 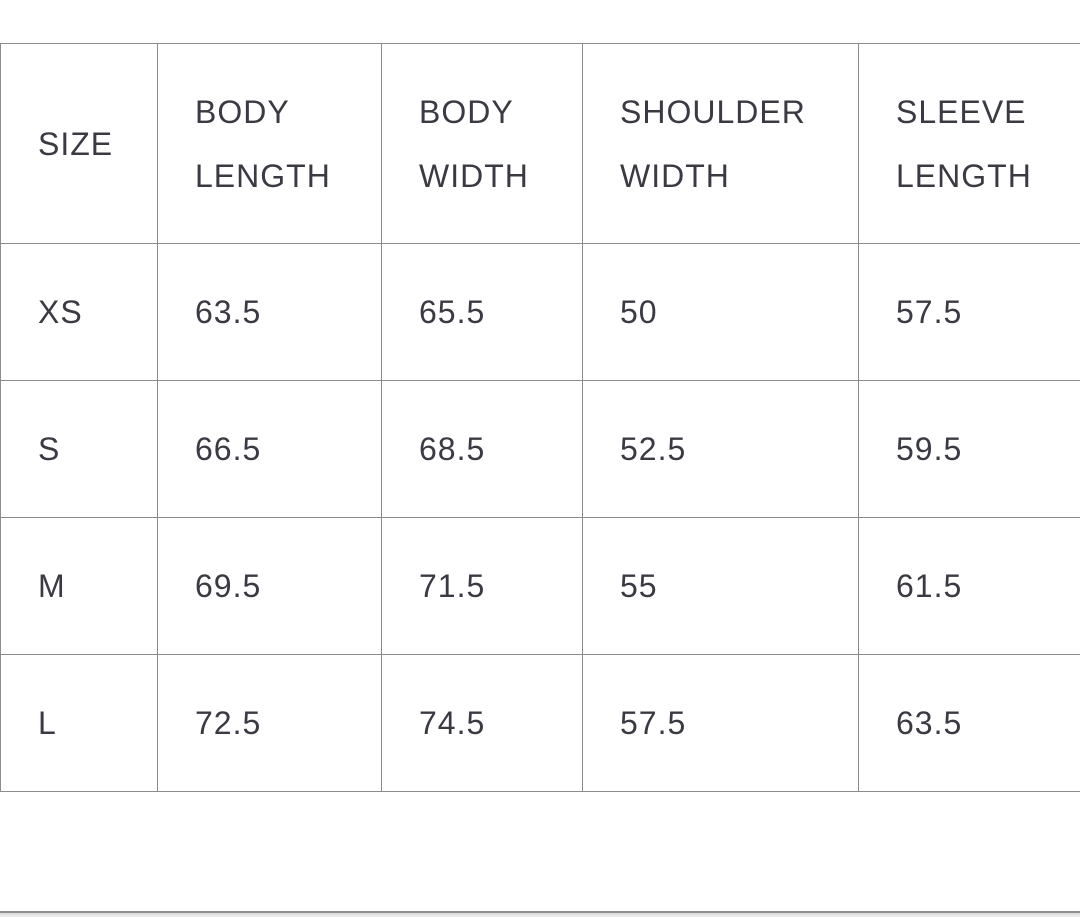 I want to click on cell-size: S, so click(x=79, y=449).